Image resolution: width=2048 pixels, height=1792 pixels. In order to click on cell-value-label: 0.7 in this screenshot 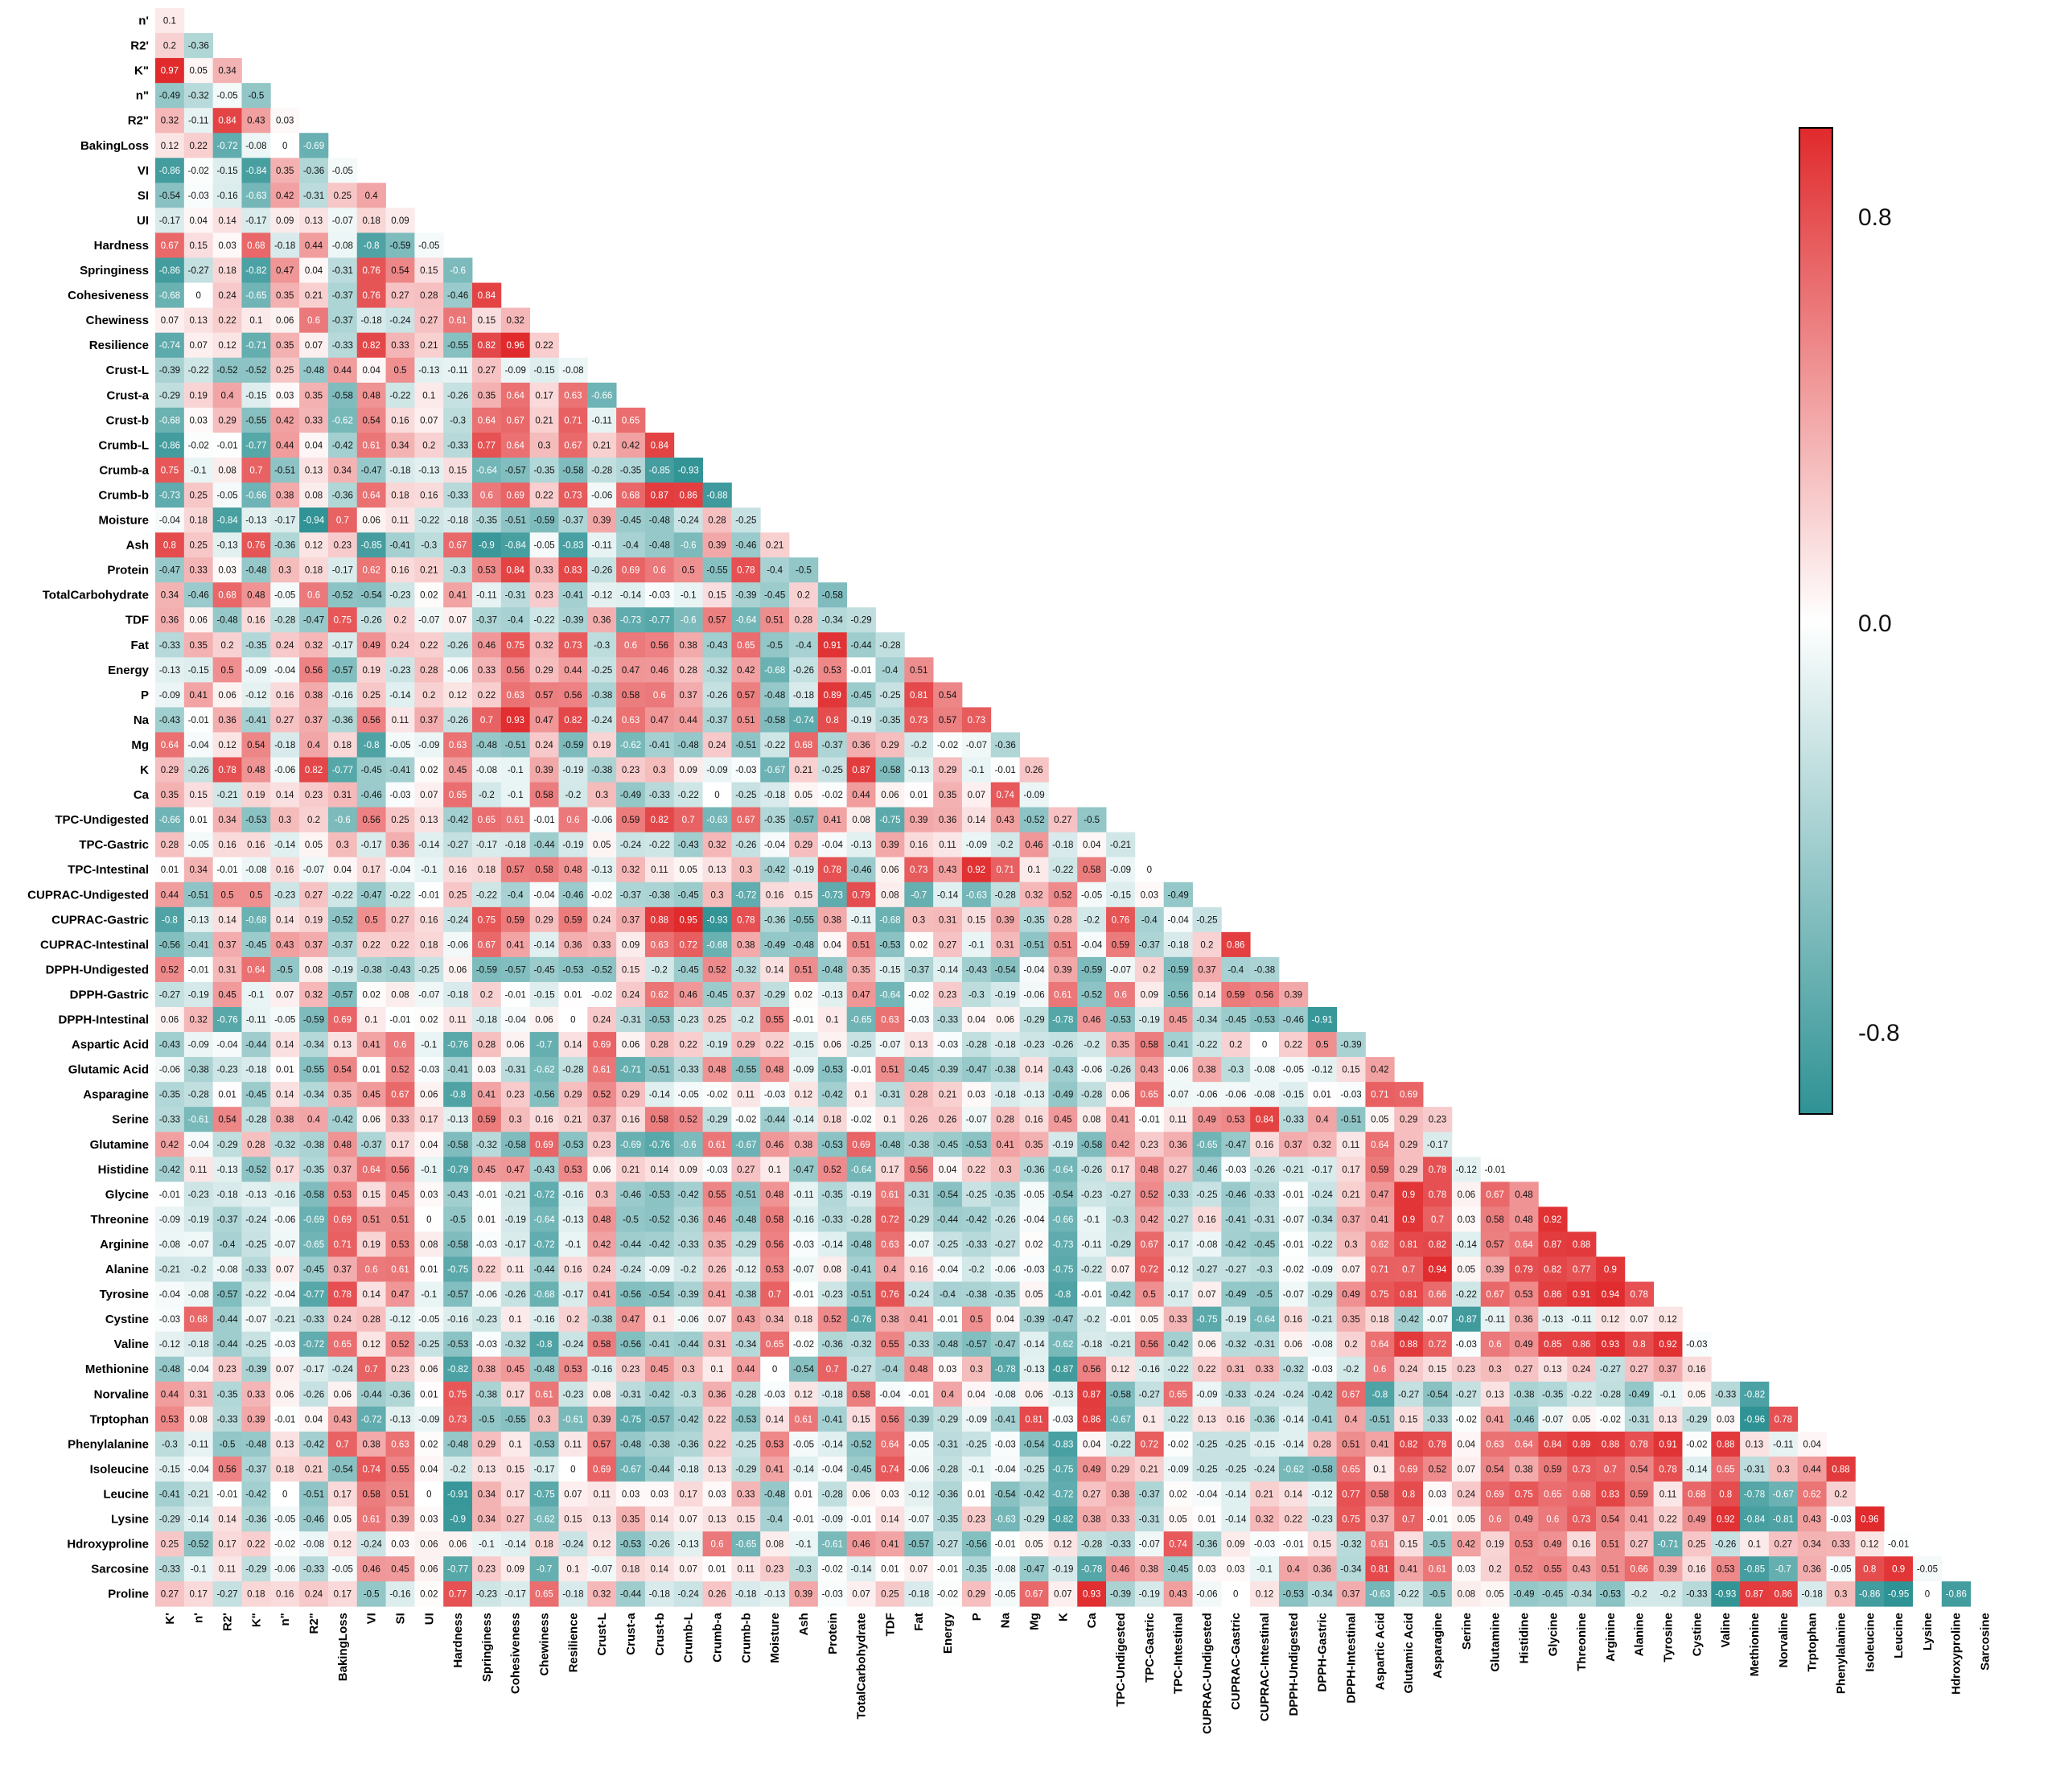, I will do `click(774, 1295)`.